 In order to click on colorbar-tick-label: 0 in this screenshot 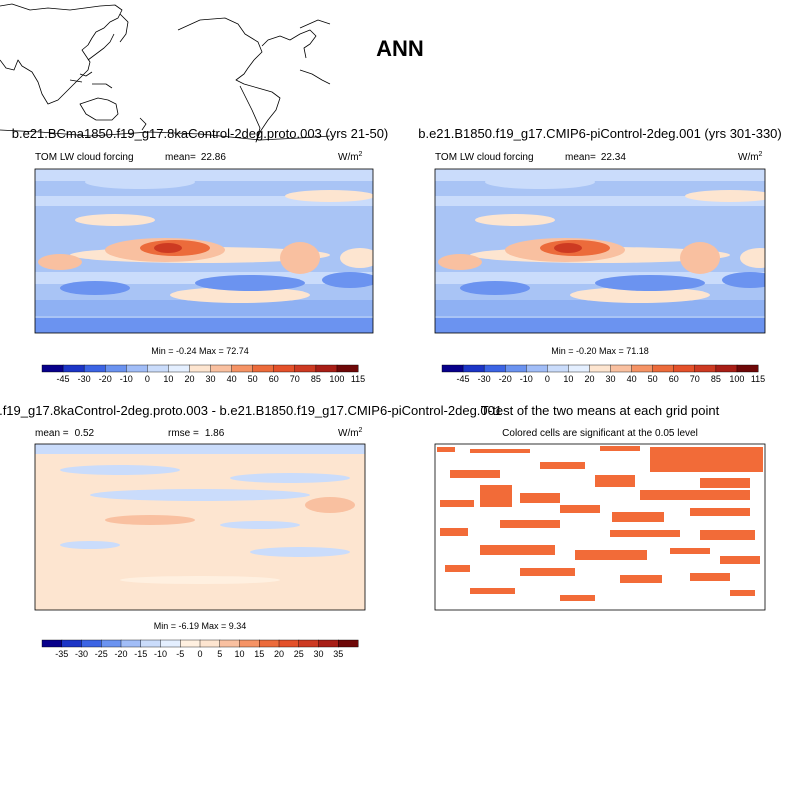, I will do `click(147, 379)`.